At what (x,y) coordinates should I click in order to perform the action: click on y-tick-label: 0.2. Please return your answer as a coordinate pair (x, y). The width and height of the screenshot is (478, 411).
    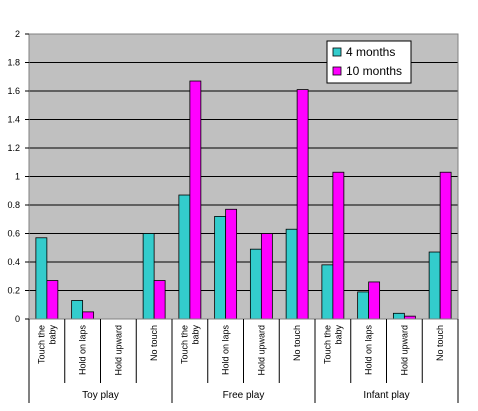
    Looking at the image, I should click on (13, 291).